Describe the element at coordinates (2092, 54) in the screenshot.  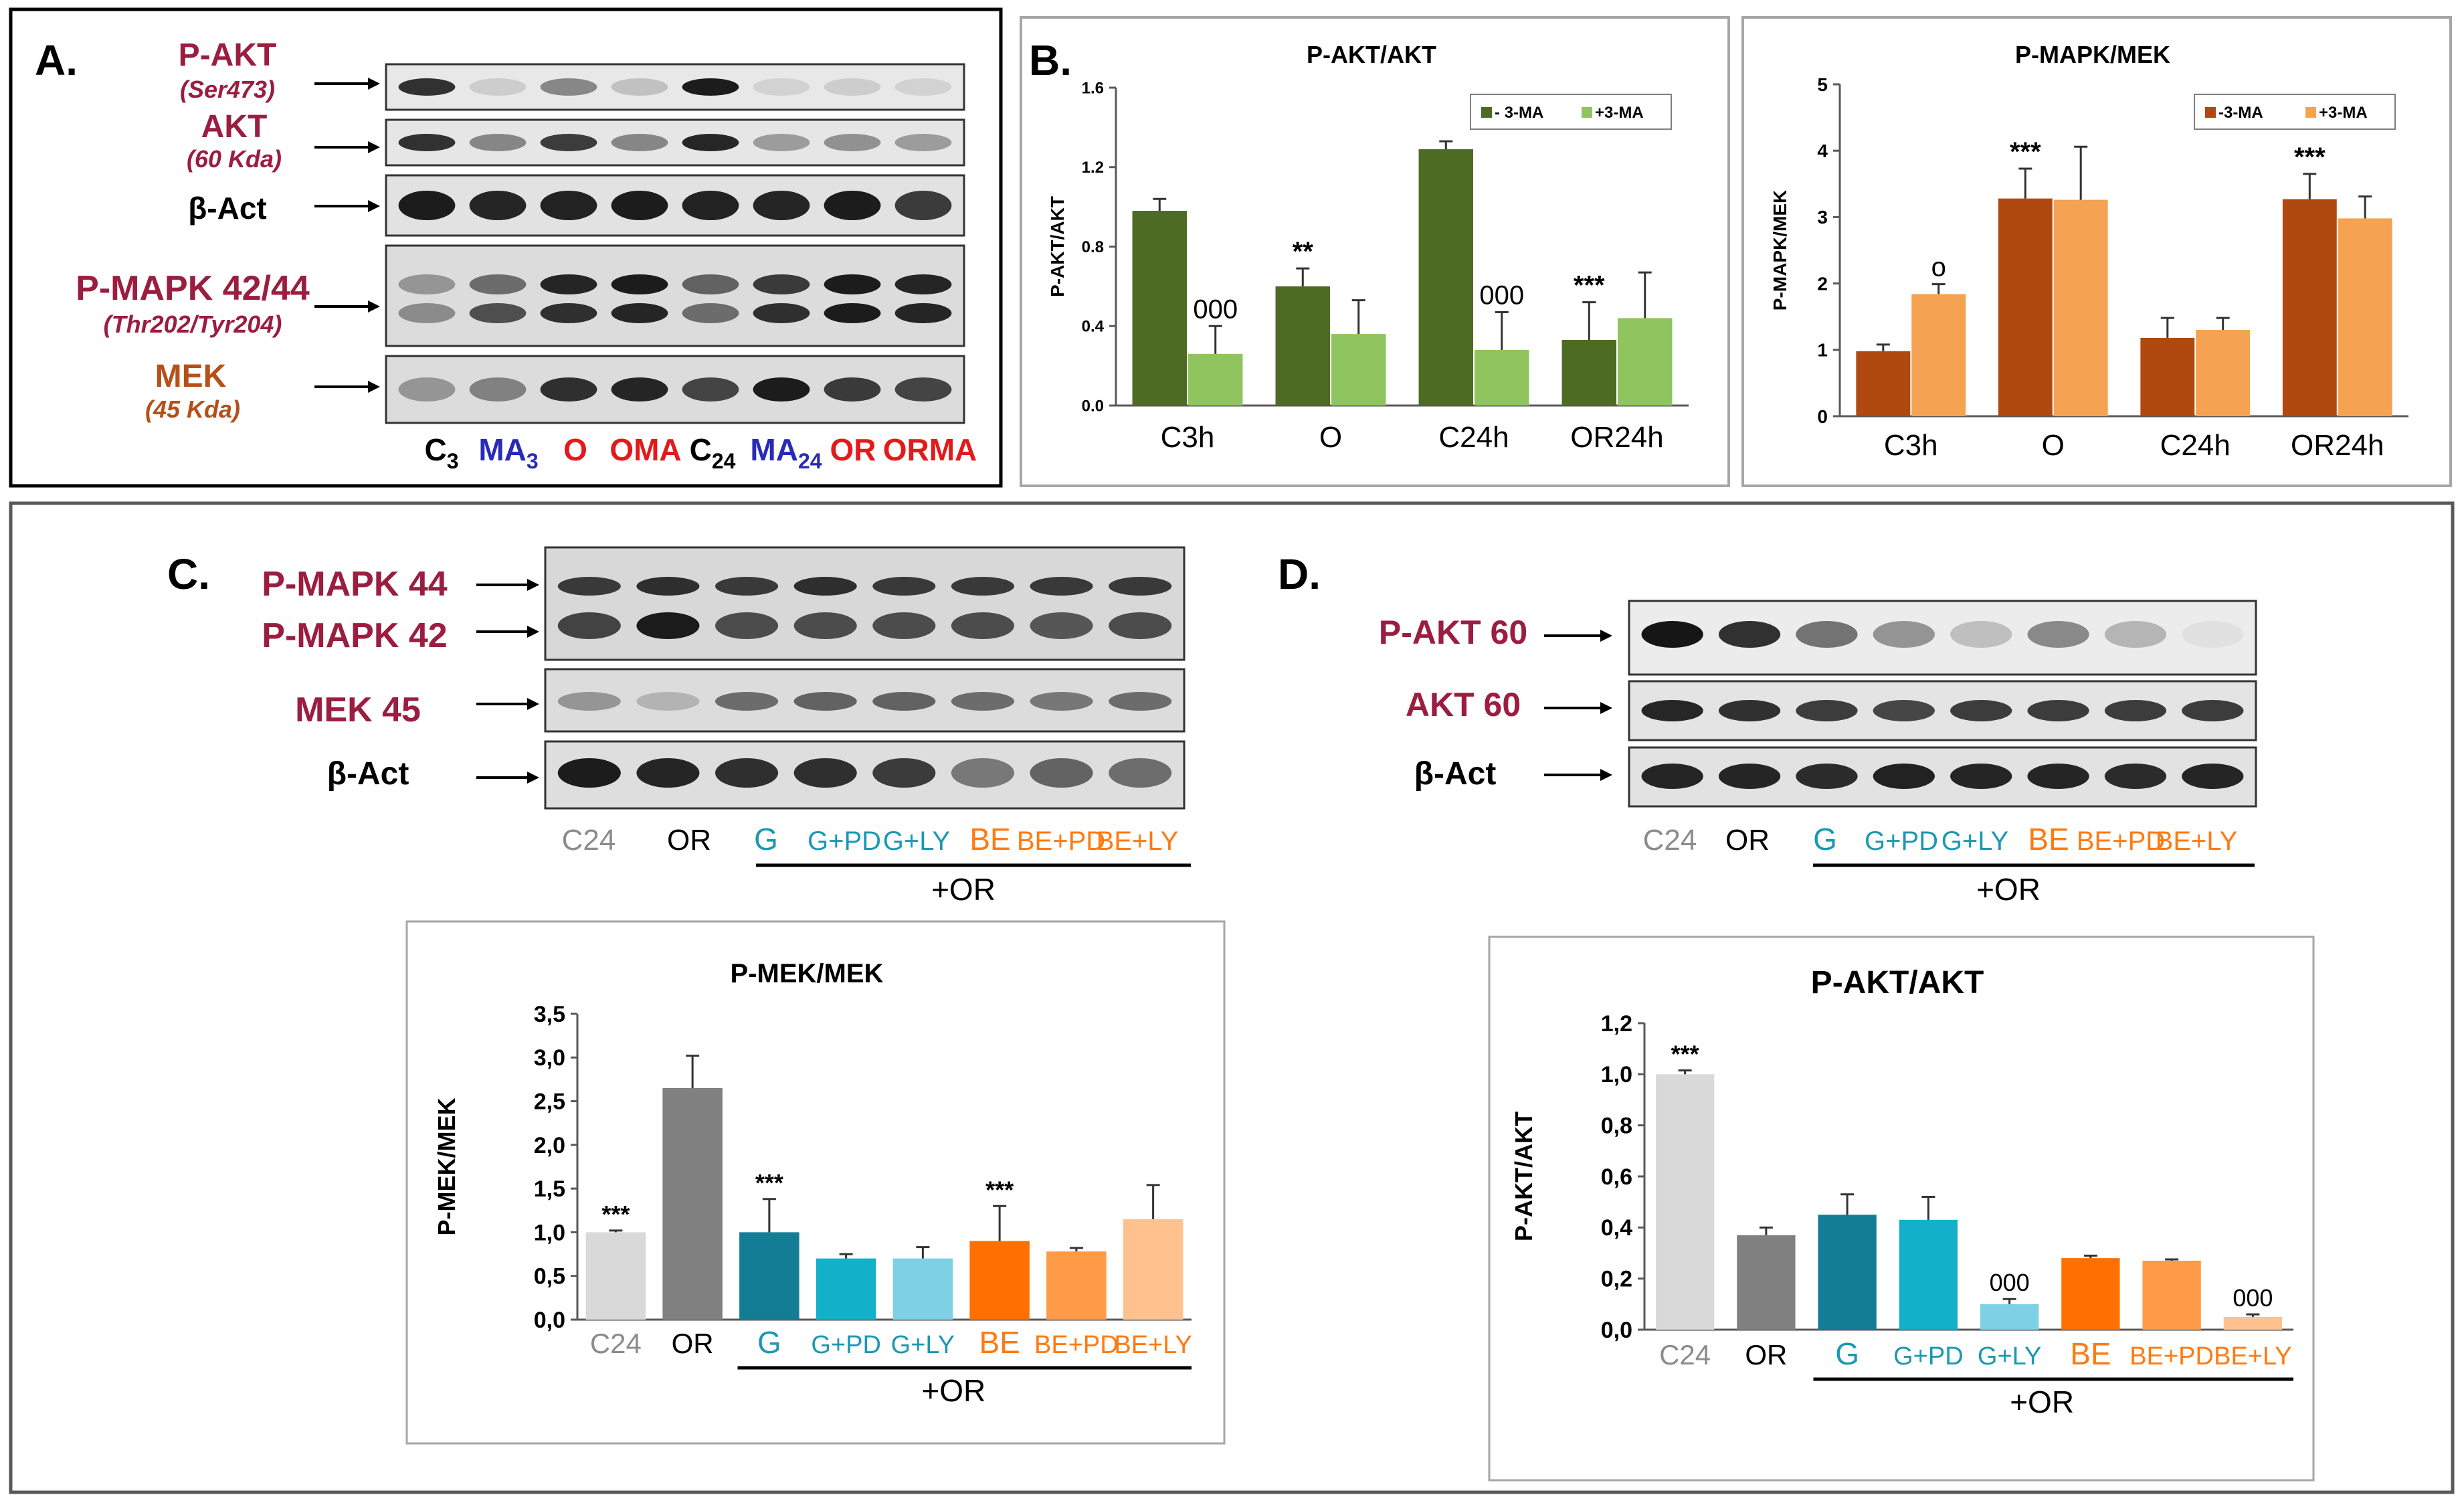
I see `chart-b2-title: P-MAPK/MEK` at that location.